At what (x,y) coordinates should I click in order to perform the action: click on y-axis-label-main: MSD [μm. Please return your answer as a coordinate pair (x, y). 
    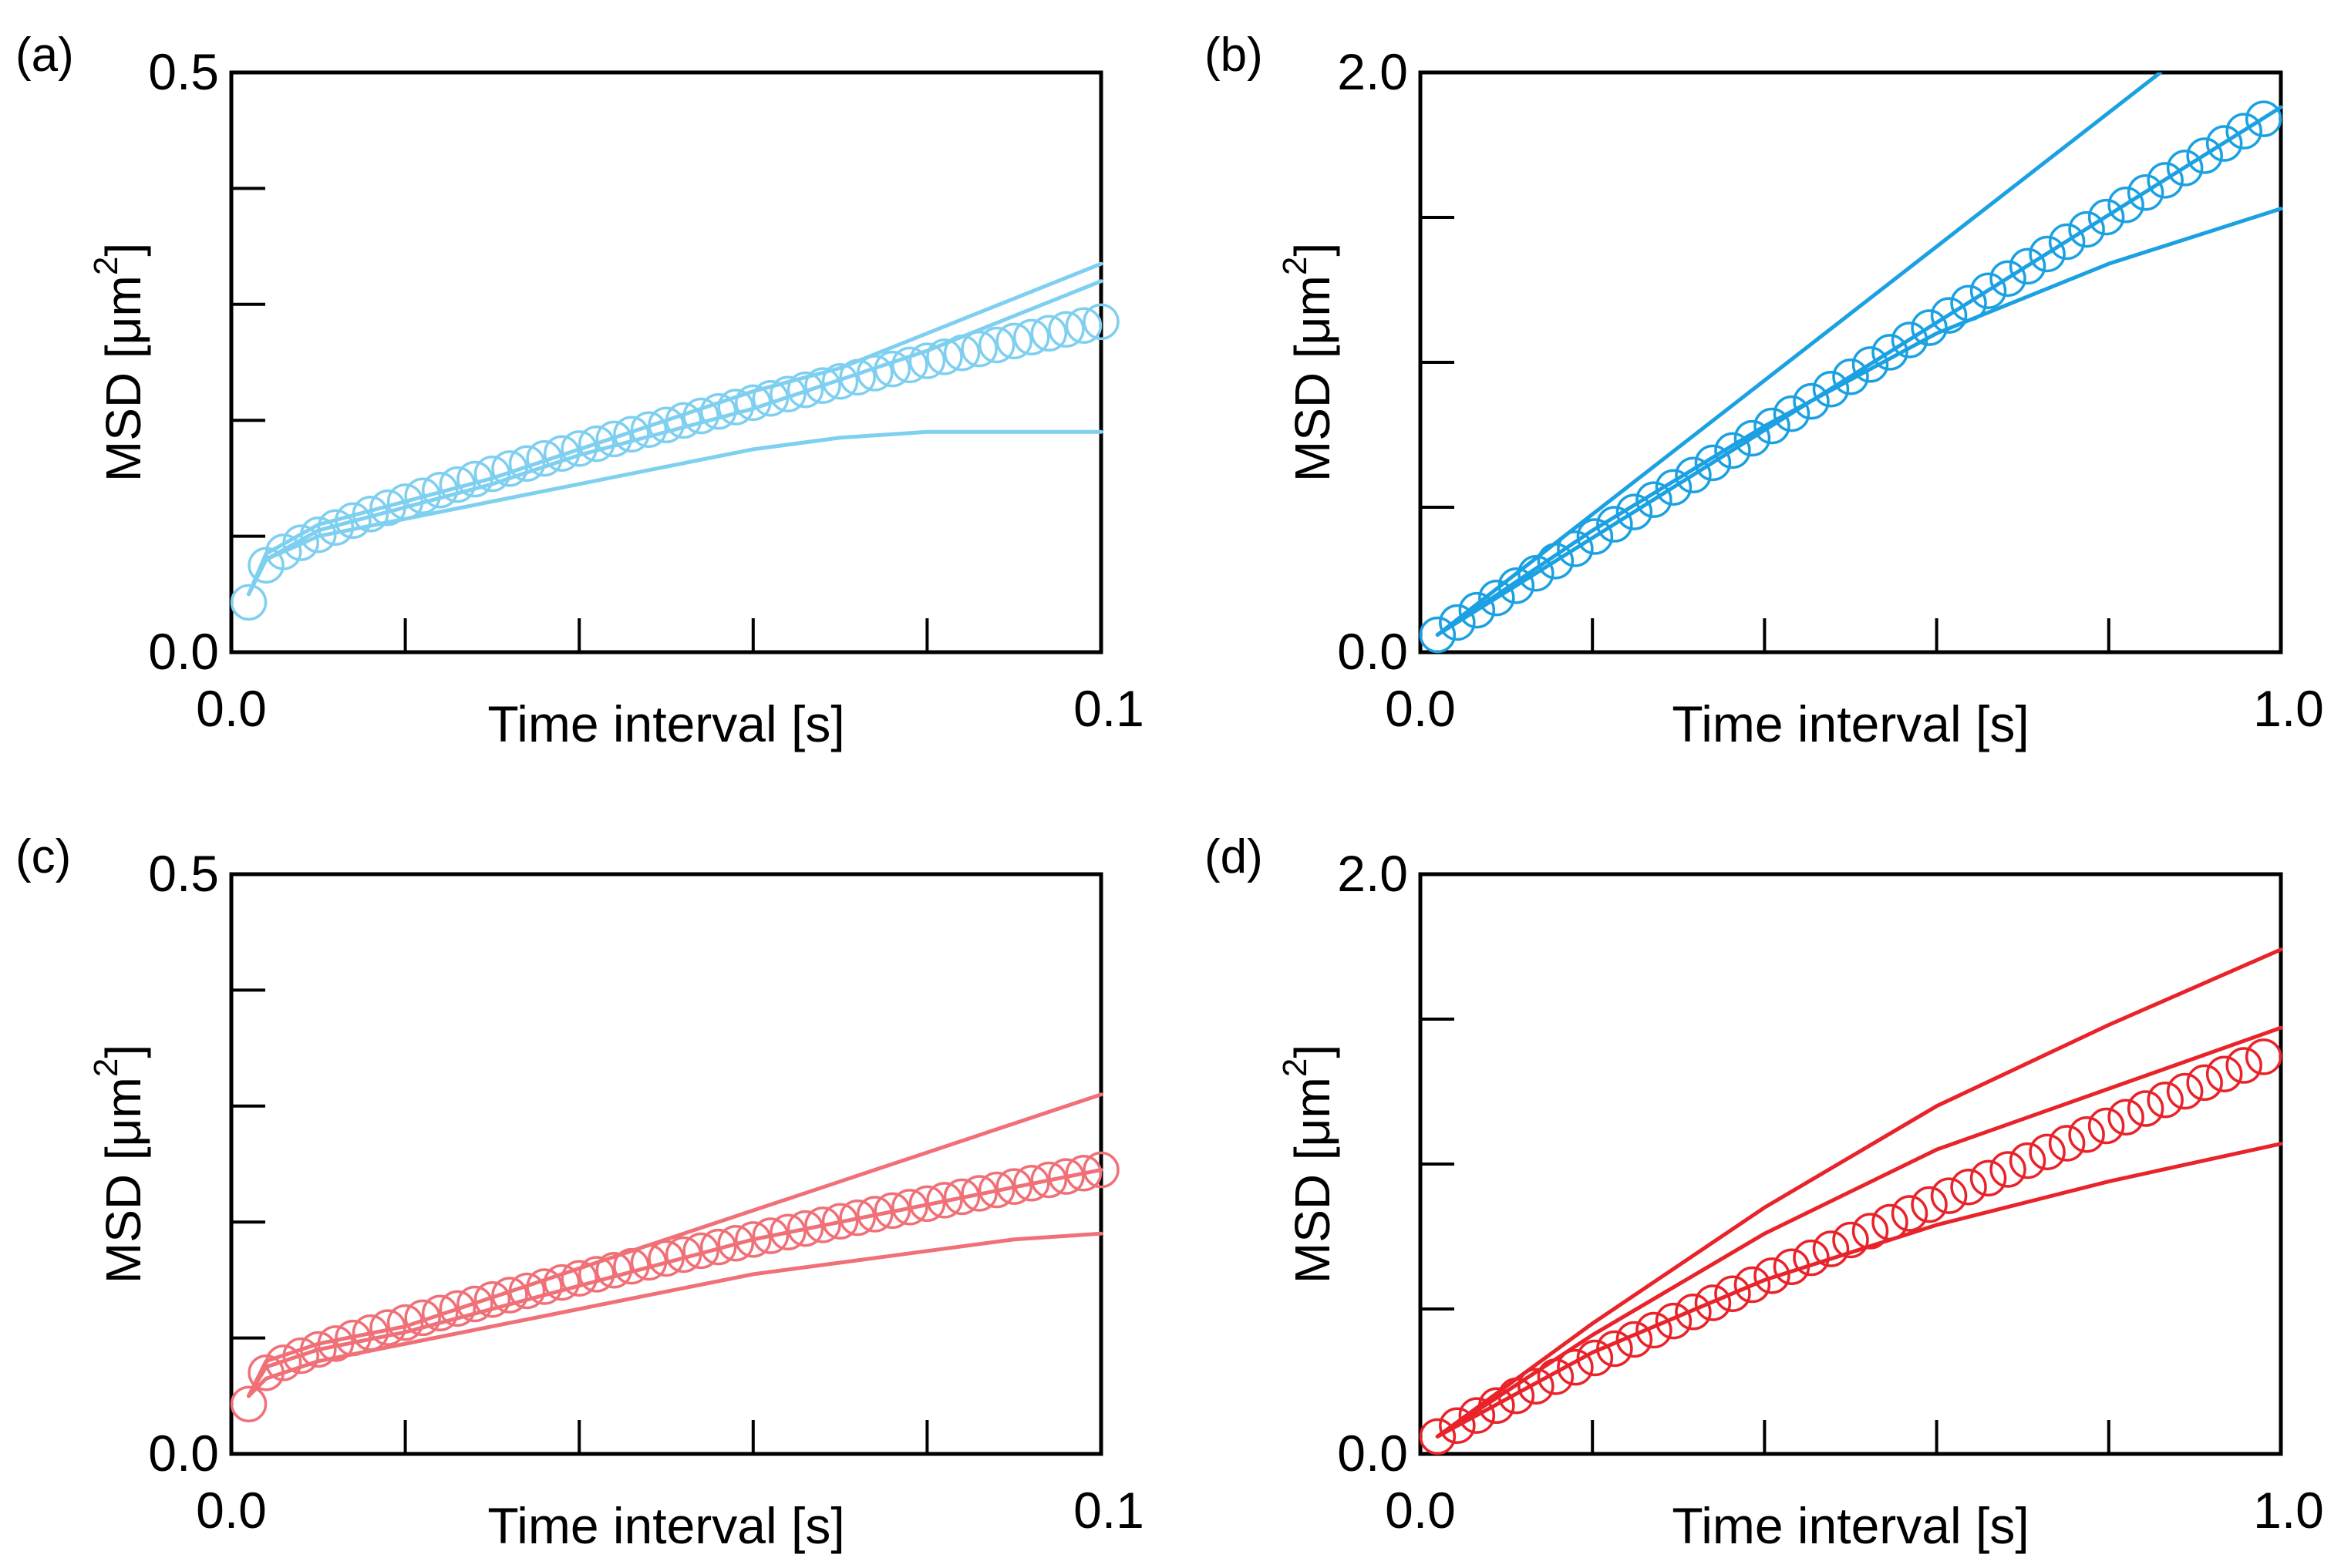
    Looking at the image, I should click on (123, 378).